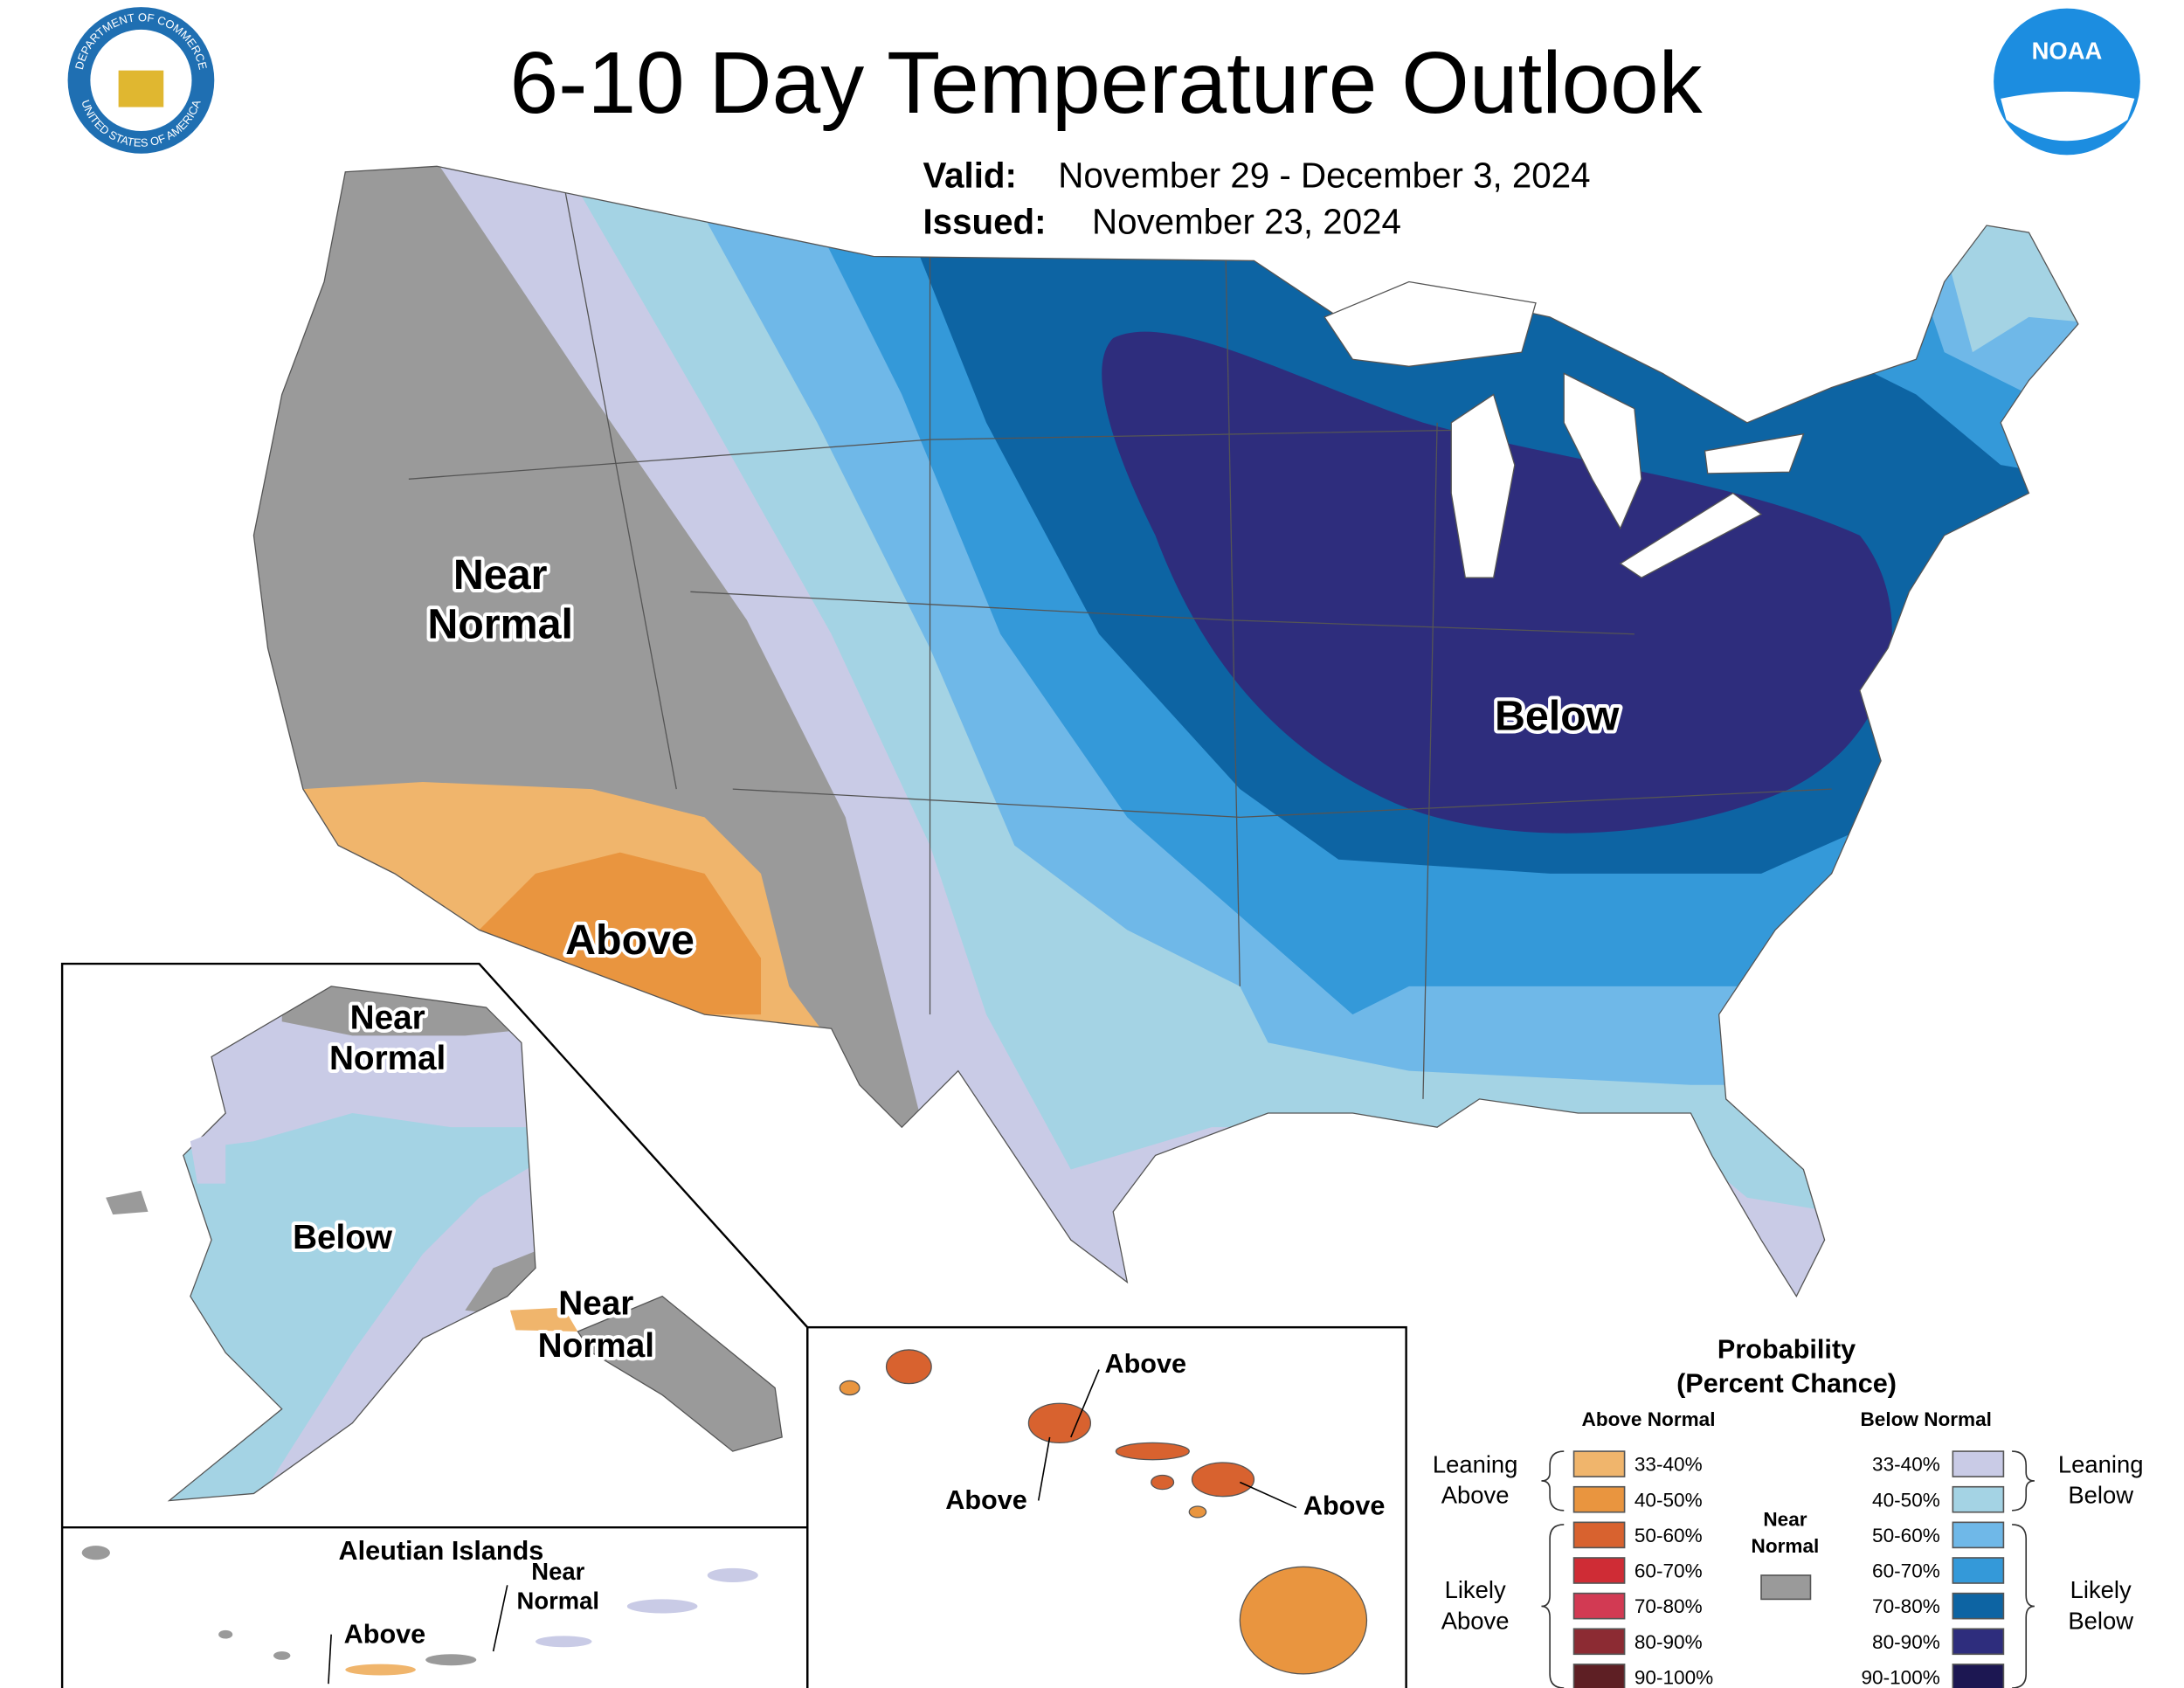 This screenshot has height=1688, width=2184. Describe the element at coordinates (2067, 82) in the screenshot. I see `noaa-logo: NOAA` at that location.